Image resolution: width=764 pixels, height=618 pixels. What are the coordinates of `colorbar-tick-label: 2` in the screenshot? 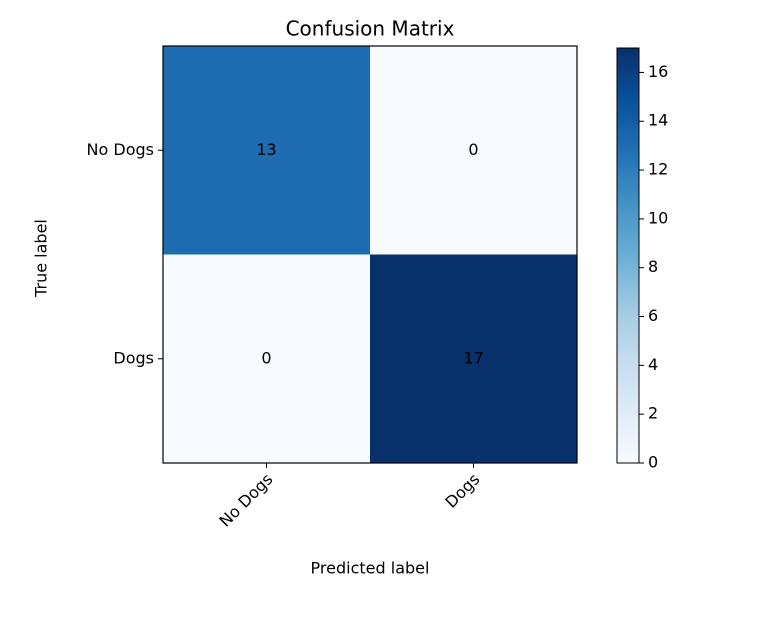 It's located at (653, 413).